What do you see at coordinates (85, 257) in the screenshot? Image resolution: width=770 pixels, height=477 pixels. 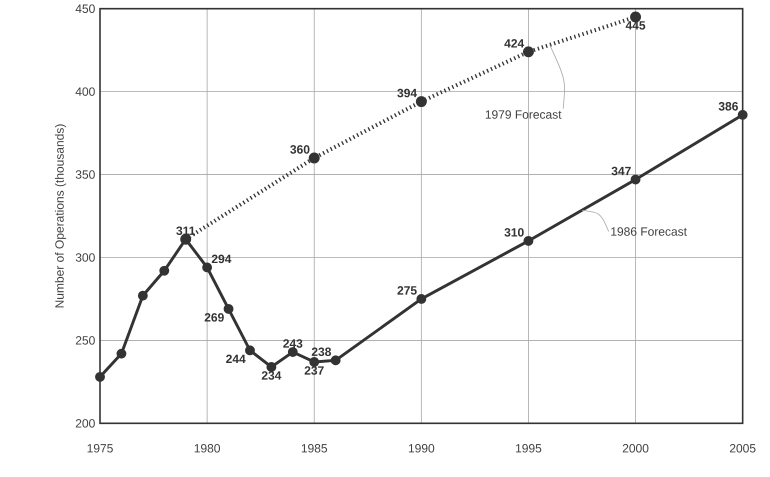 I see `y-tick-label: 300` at bounding box center [85, 257].